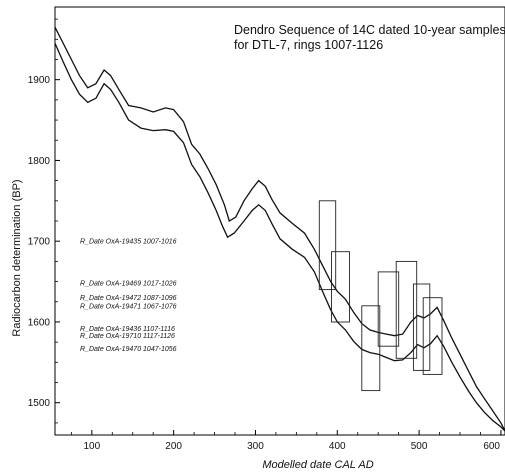 Image resolution: width=505 pixels, height=473 pixels. Describe the element at coordinates (128, 284) in the screenshot. I see `sample-label-2: R_Date OxA-19469 1017-1026` at that location.